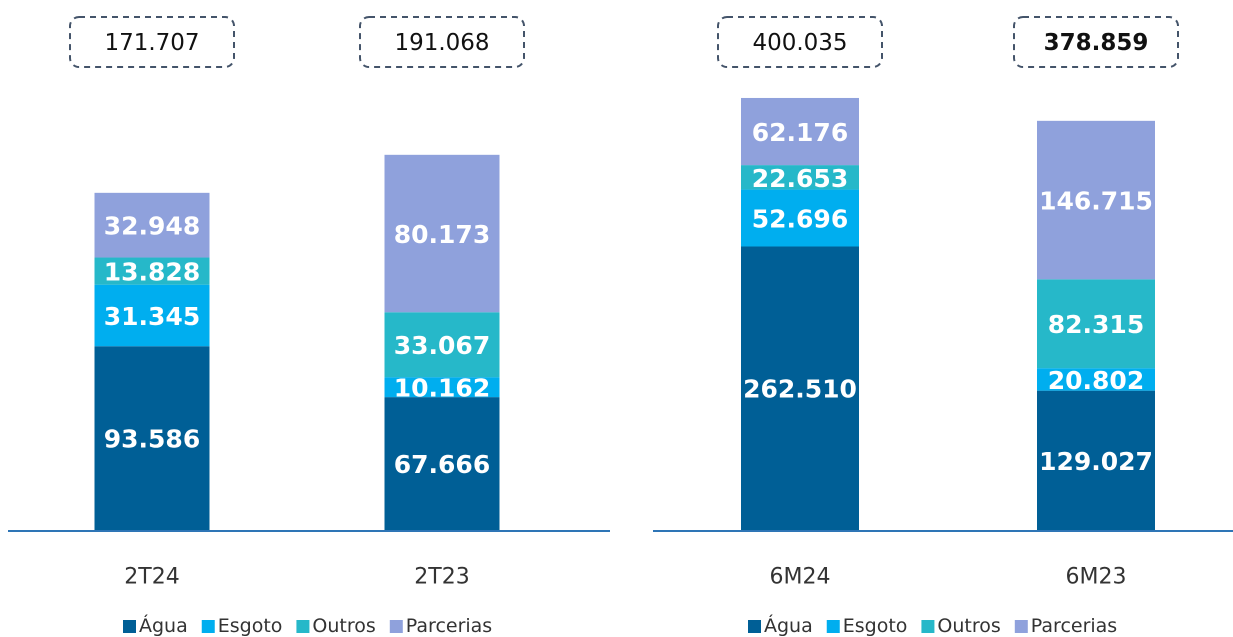 The height and width of the screenshot is (637, 1233). What do you see at coordinates (1096, 577) in the screenshot?
I see `x-tick-label: 6M23` at bounding box center [1096, 577].